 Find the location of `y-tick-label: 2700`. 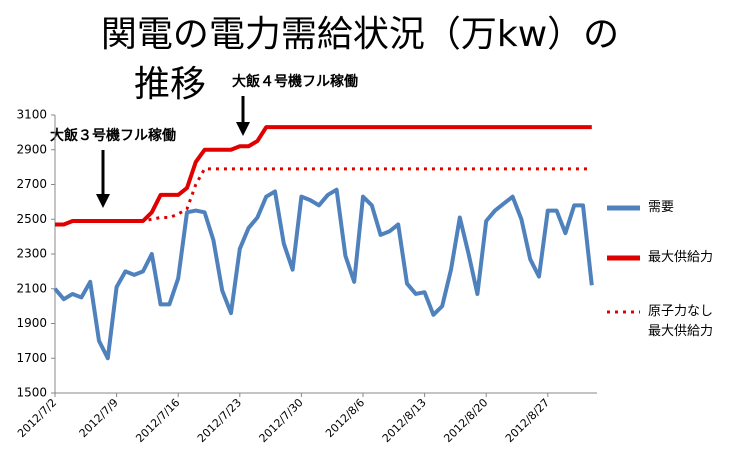

y-tick-label: 2700 is located at coordinates (31, 184).